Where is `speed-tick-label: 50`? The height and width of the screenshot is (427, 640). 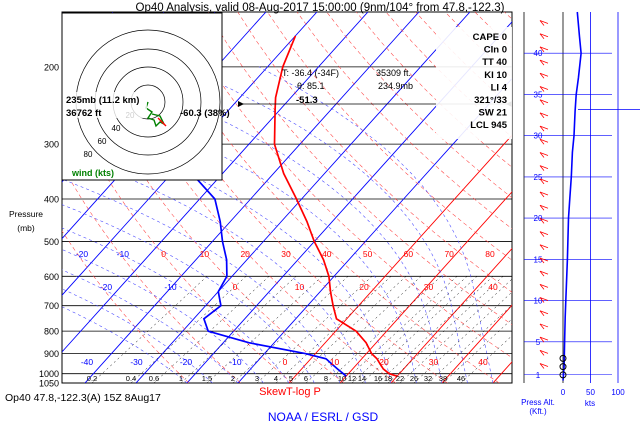 speed-tick-label: 50 is located at coordinates (590, 392).